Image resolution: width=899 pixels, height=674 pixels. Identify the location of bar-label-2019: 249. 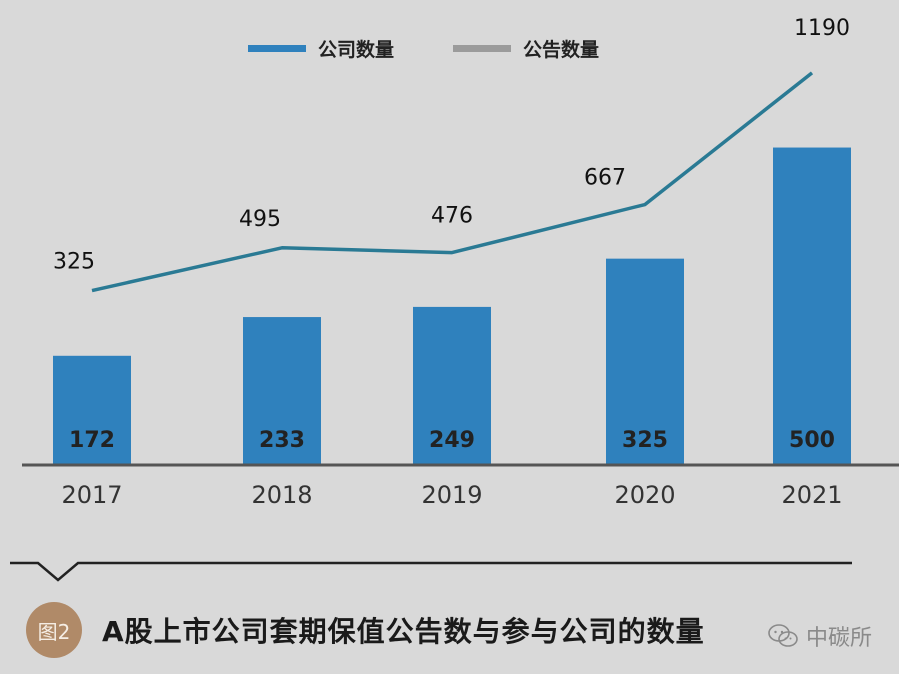
(452, 440).